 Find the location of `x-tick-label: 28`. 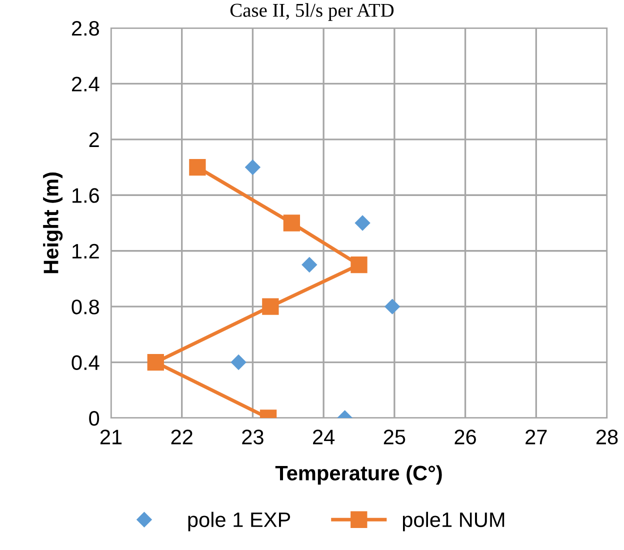

x-tick-label: 28 is located at coordinates (607, 437).